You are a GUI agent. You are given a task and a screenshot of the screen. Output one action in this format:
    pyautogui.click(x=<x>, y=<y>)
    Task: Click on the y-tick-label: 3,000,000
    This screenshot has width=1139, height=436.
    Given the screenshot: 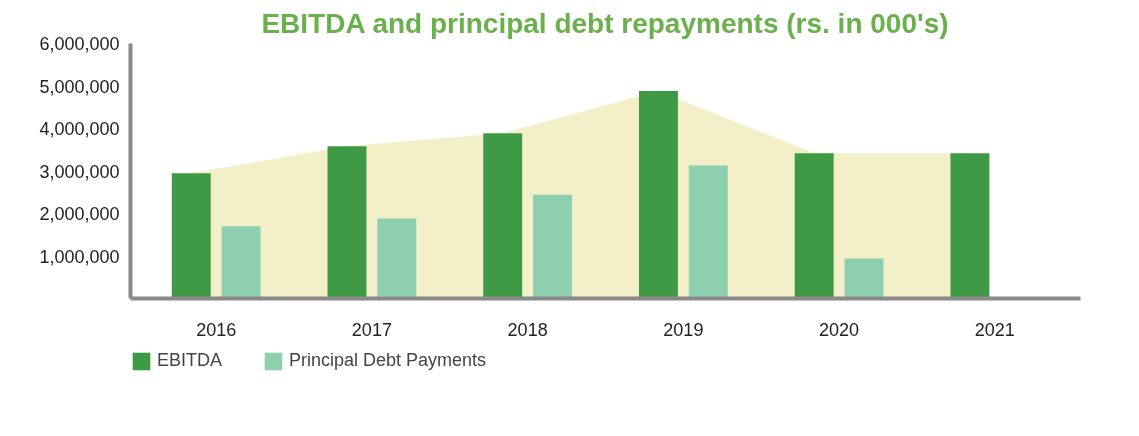 What is the action you would take?
    pyautogui.click(x=79, y=171)
    